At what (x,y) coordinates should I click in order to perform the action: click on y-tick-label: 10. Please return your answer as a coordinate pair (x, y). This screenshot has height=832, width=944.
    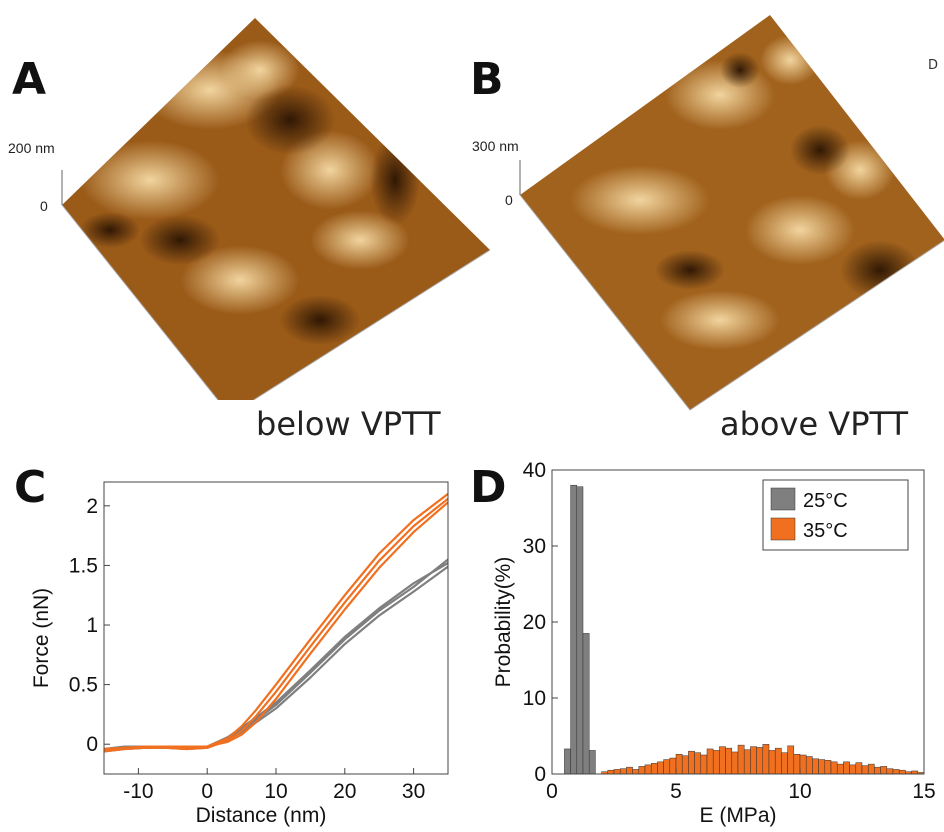
    Looking at the image, I should click on (534, 698).